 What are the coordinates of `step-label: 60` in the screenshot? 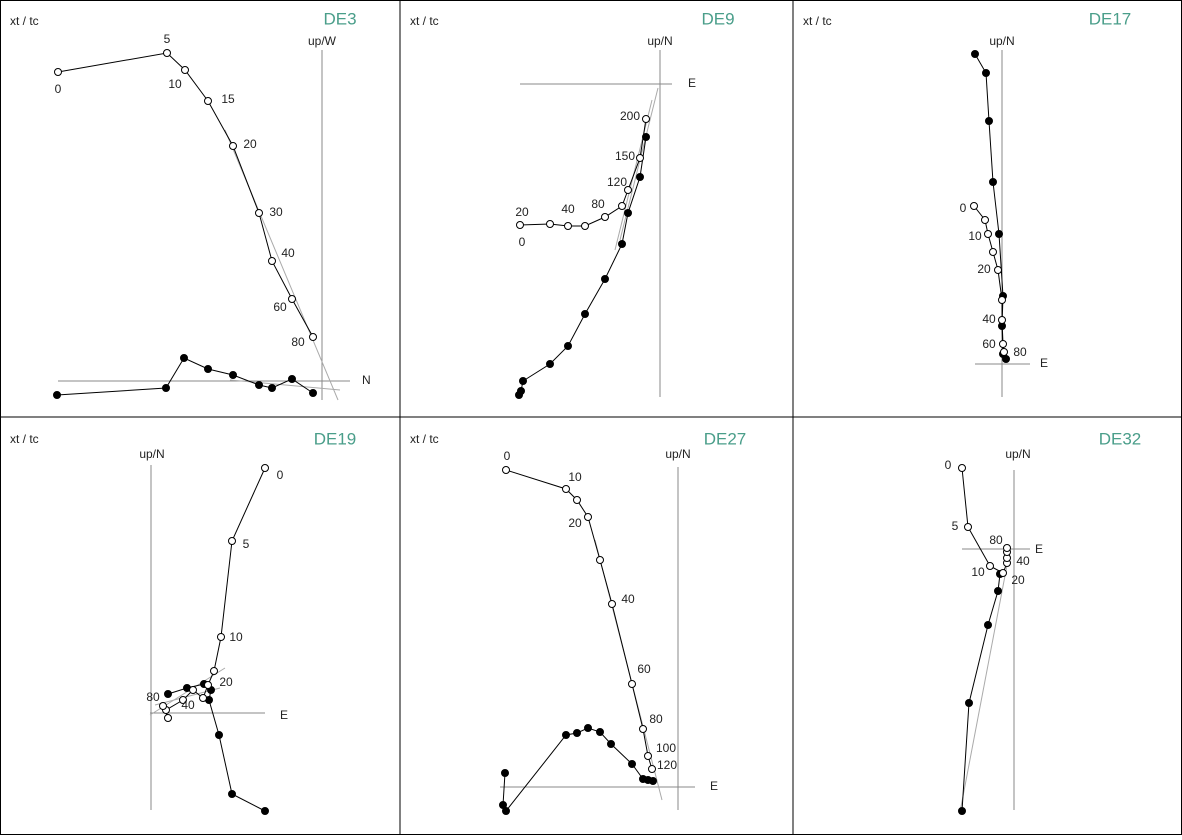 It's located at (989, 344).